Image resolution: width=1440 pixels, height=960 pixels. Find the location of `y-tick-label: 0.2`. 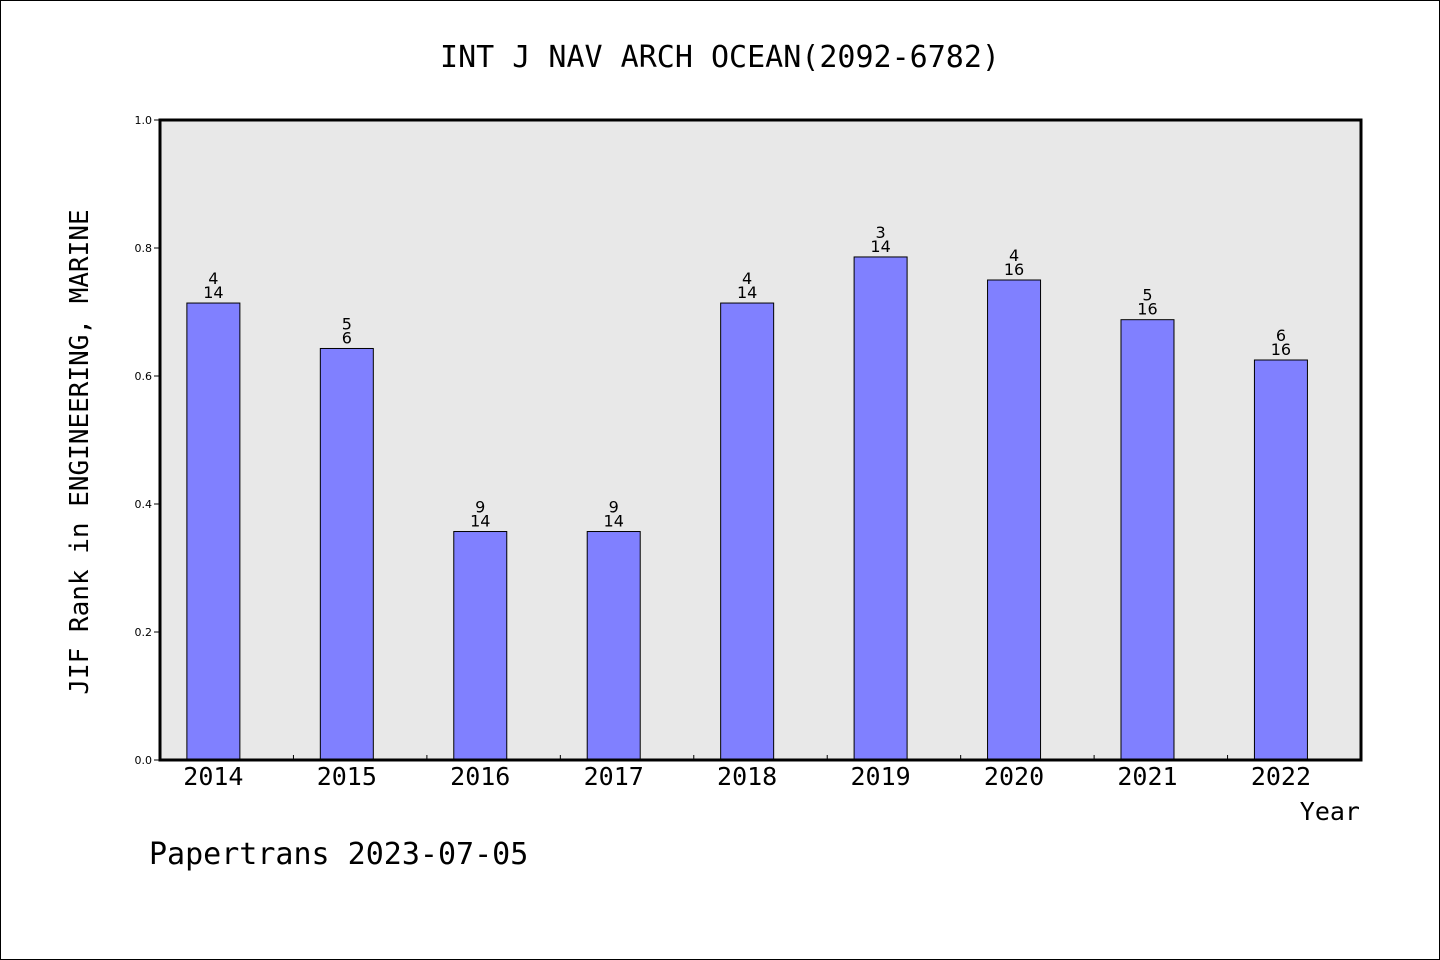

y-tick-label: 0.2 is located at coordinates (144, 632).